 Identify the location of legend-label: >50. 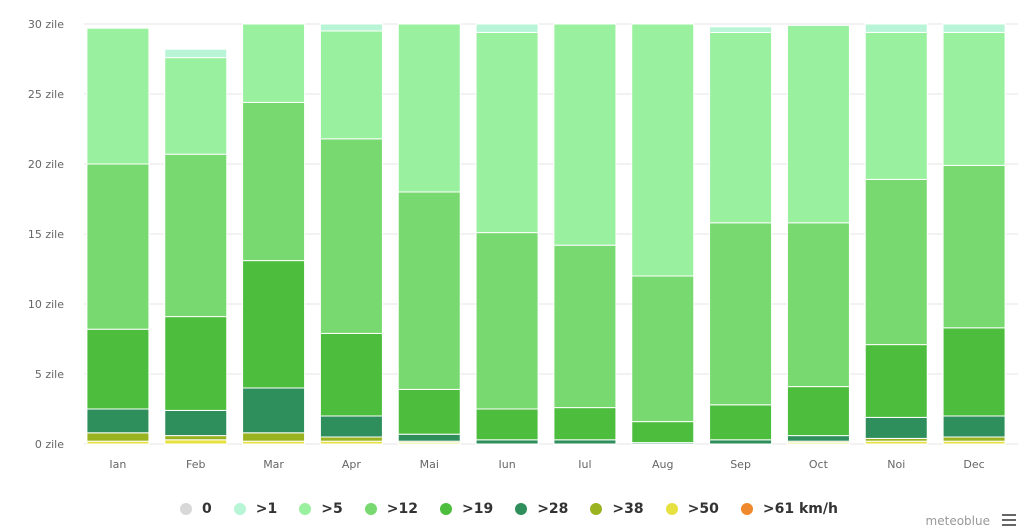
(703, 509).